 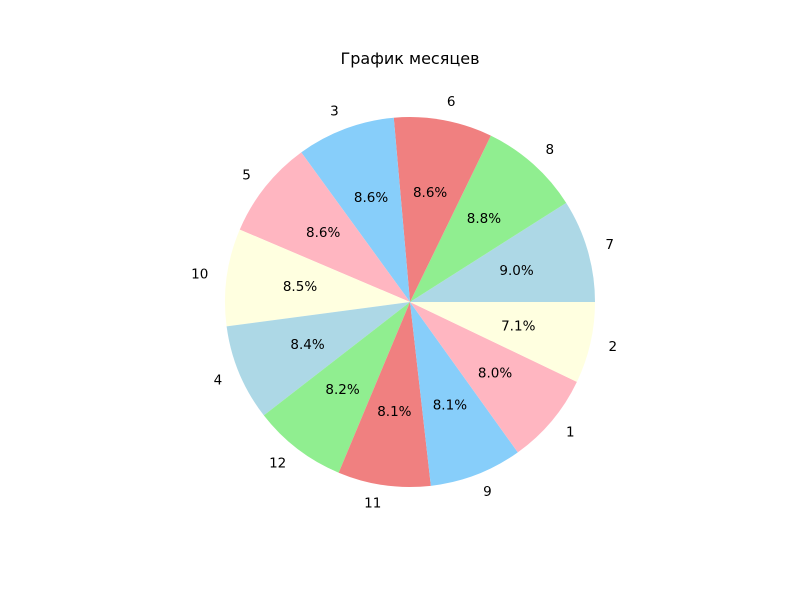 What do you see at coordinates (516, 271) in the screenshot?
I see `pie-percent-label: 9.0%` at bounding box center [516, 271].